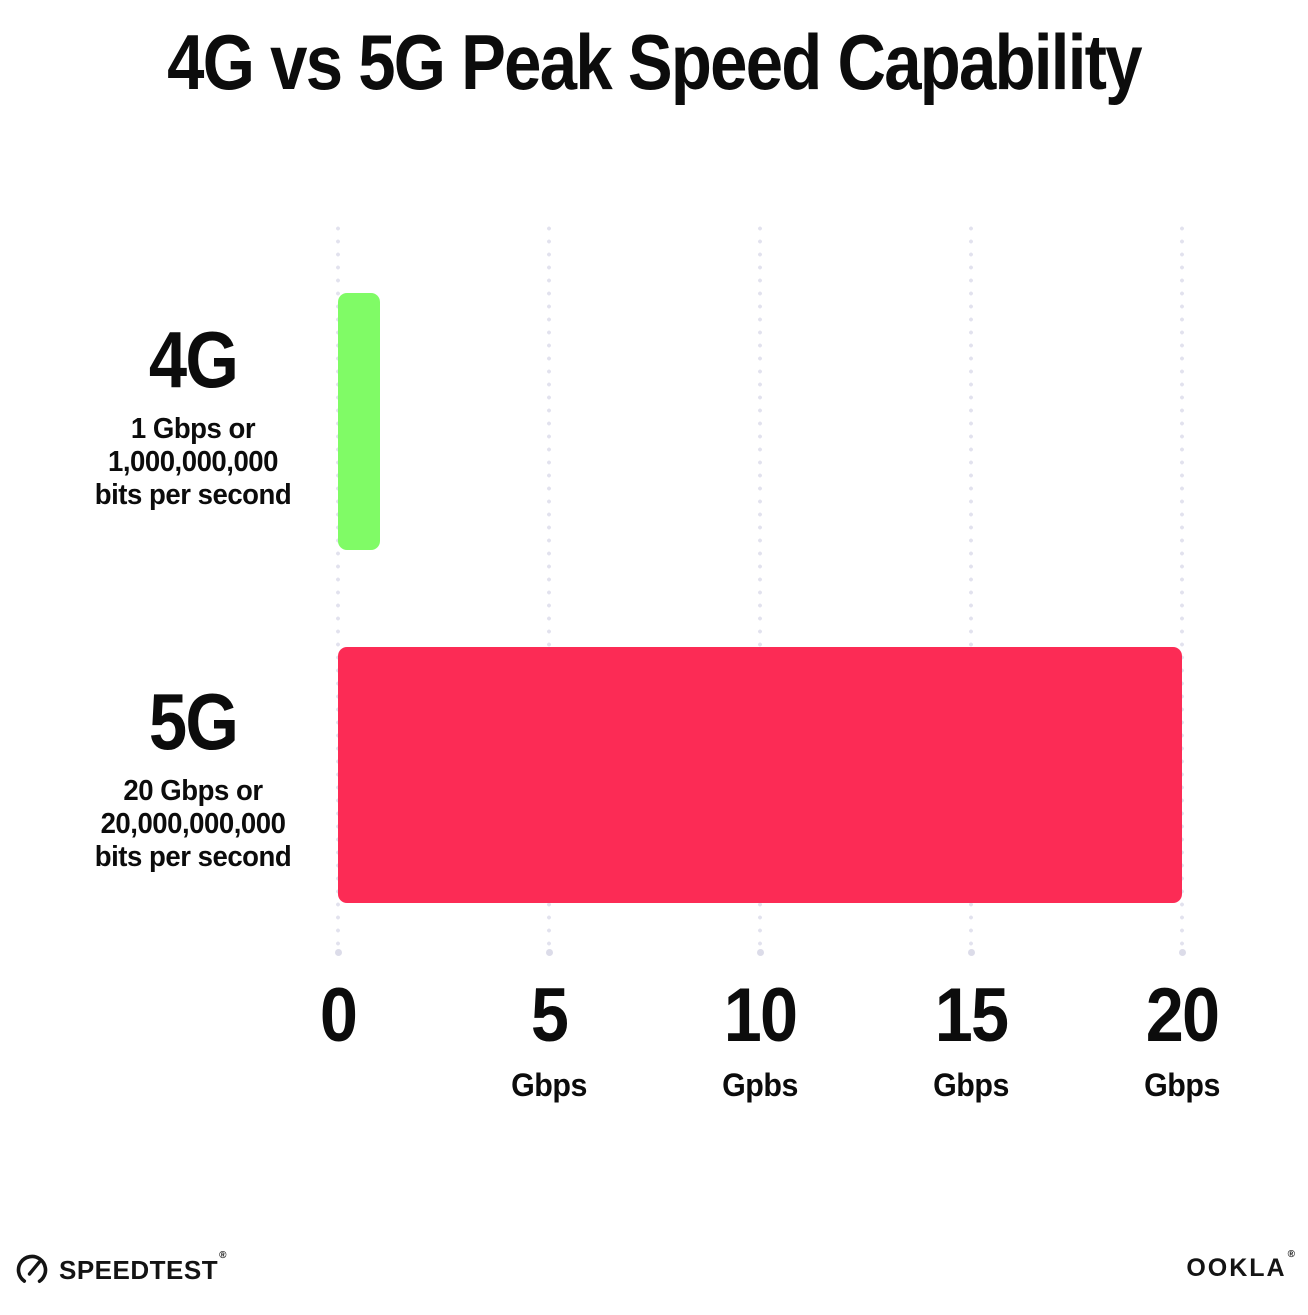 The height and width of the screenshot is (1315, 1308). I want to click on row-label-5g-name: 5G, so click(193, 721).